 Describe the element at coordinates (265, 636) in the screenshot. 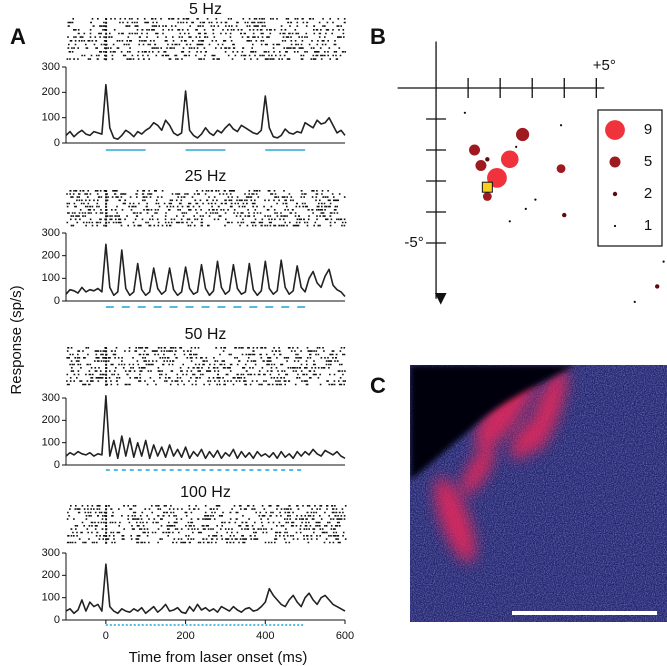

I see `x-tick-label: 400` at that location.